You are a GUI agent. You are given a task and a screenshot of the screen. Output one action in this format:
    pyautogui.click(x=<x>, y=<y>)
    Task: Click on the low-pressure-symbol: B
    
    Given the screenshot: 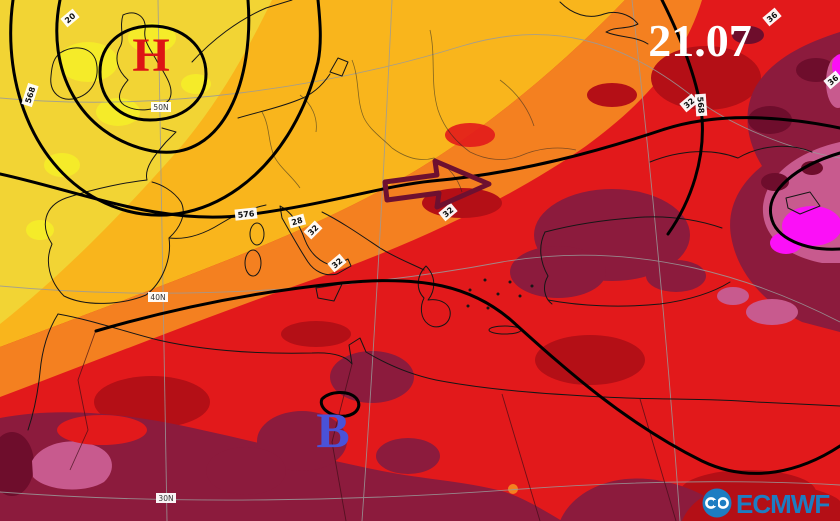 What is the action you would take?
    pyautogui.click(x=332, y=430)
    